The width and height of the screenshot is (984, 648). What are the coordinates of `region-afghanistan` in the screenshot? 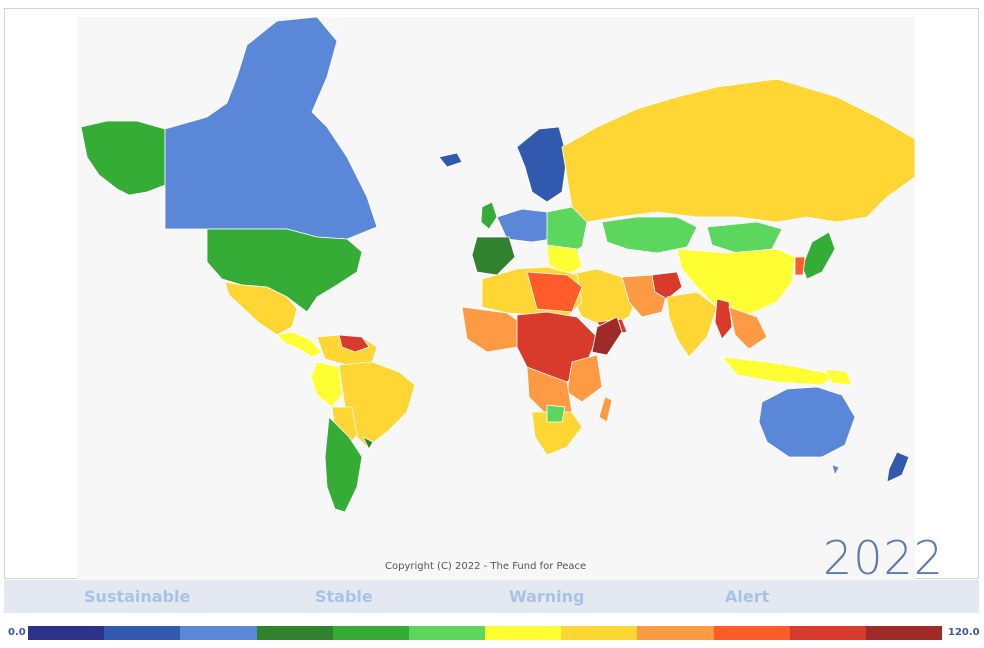 It's located at (667, 285).